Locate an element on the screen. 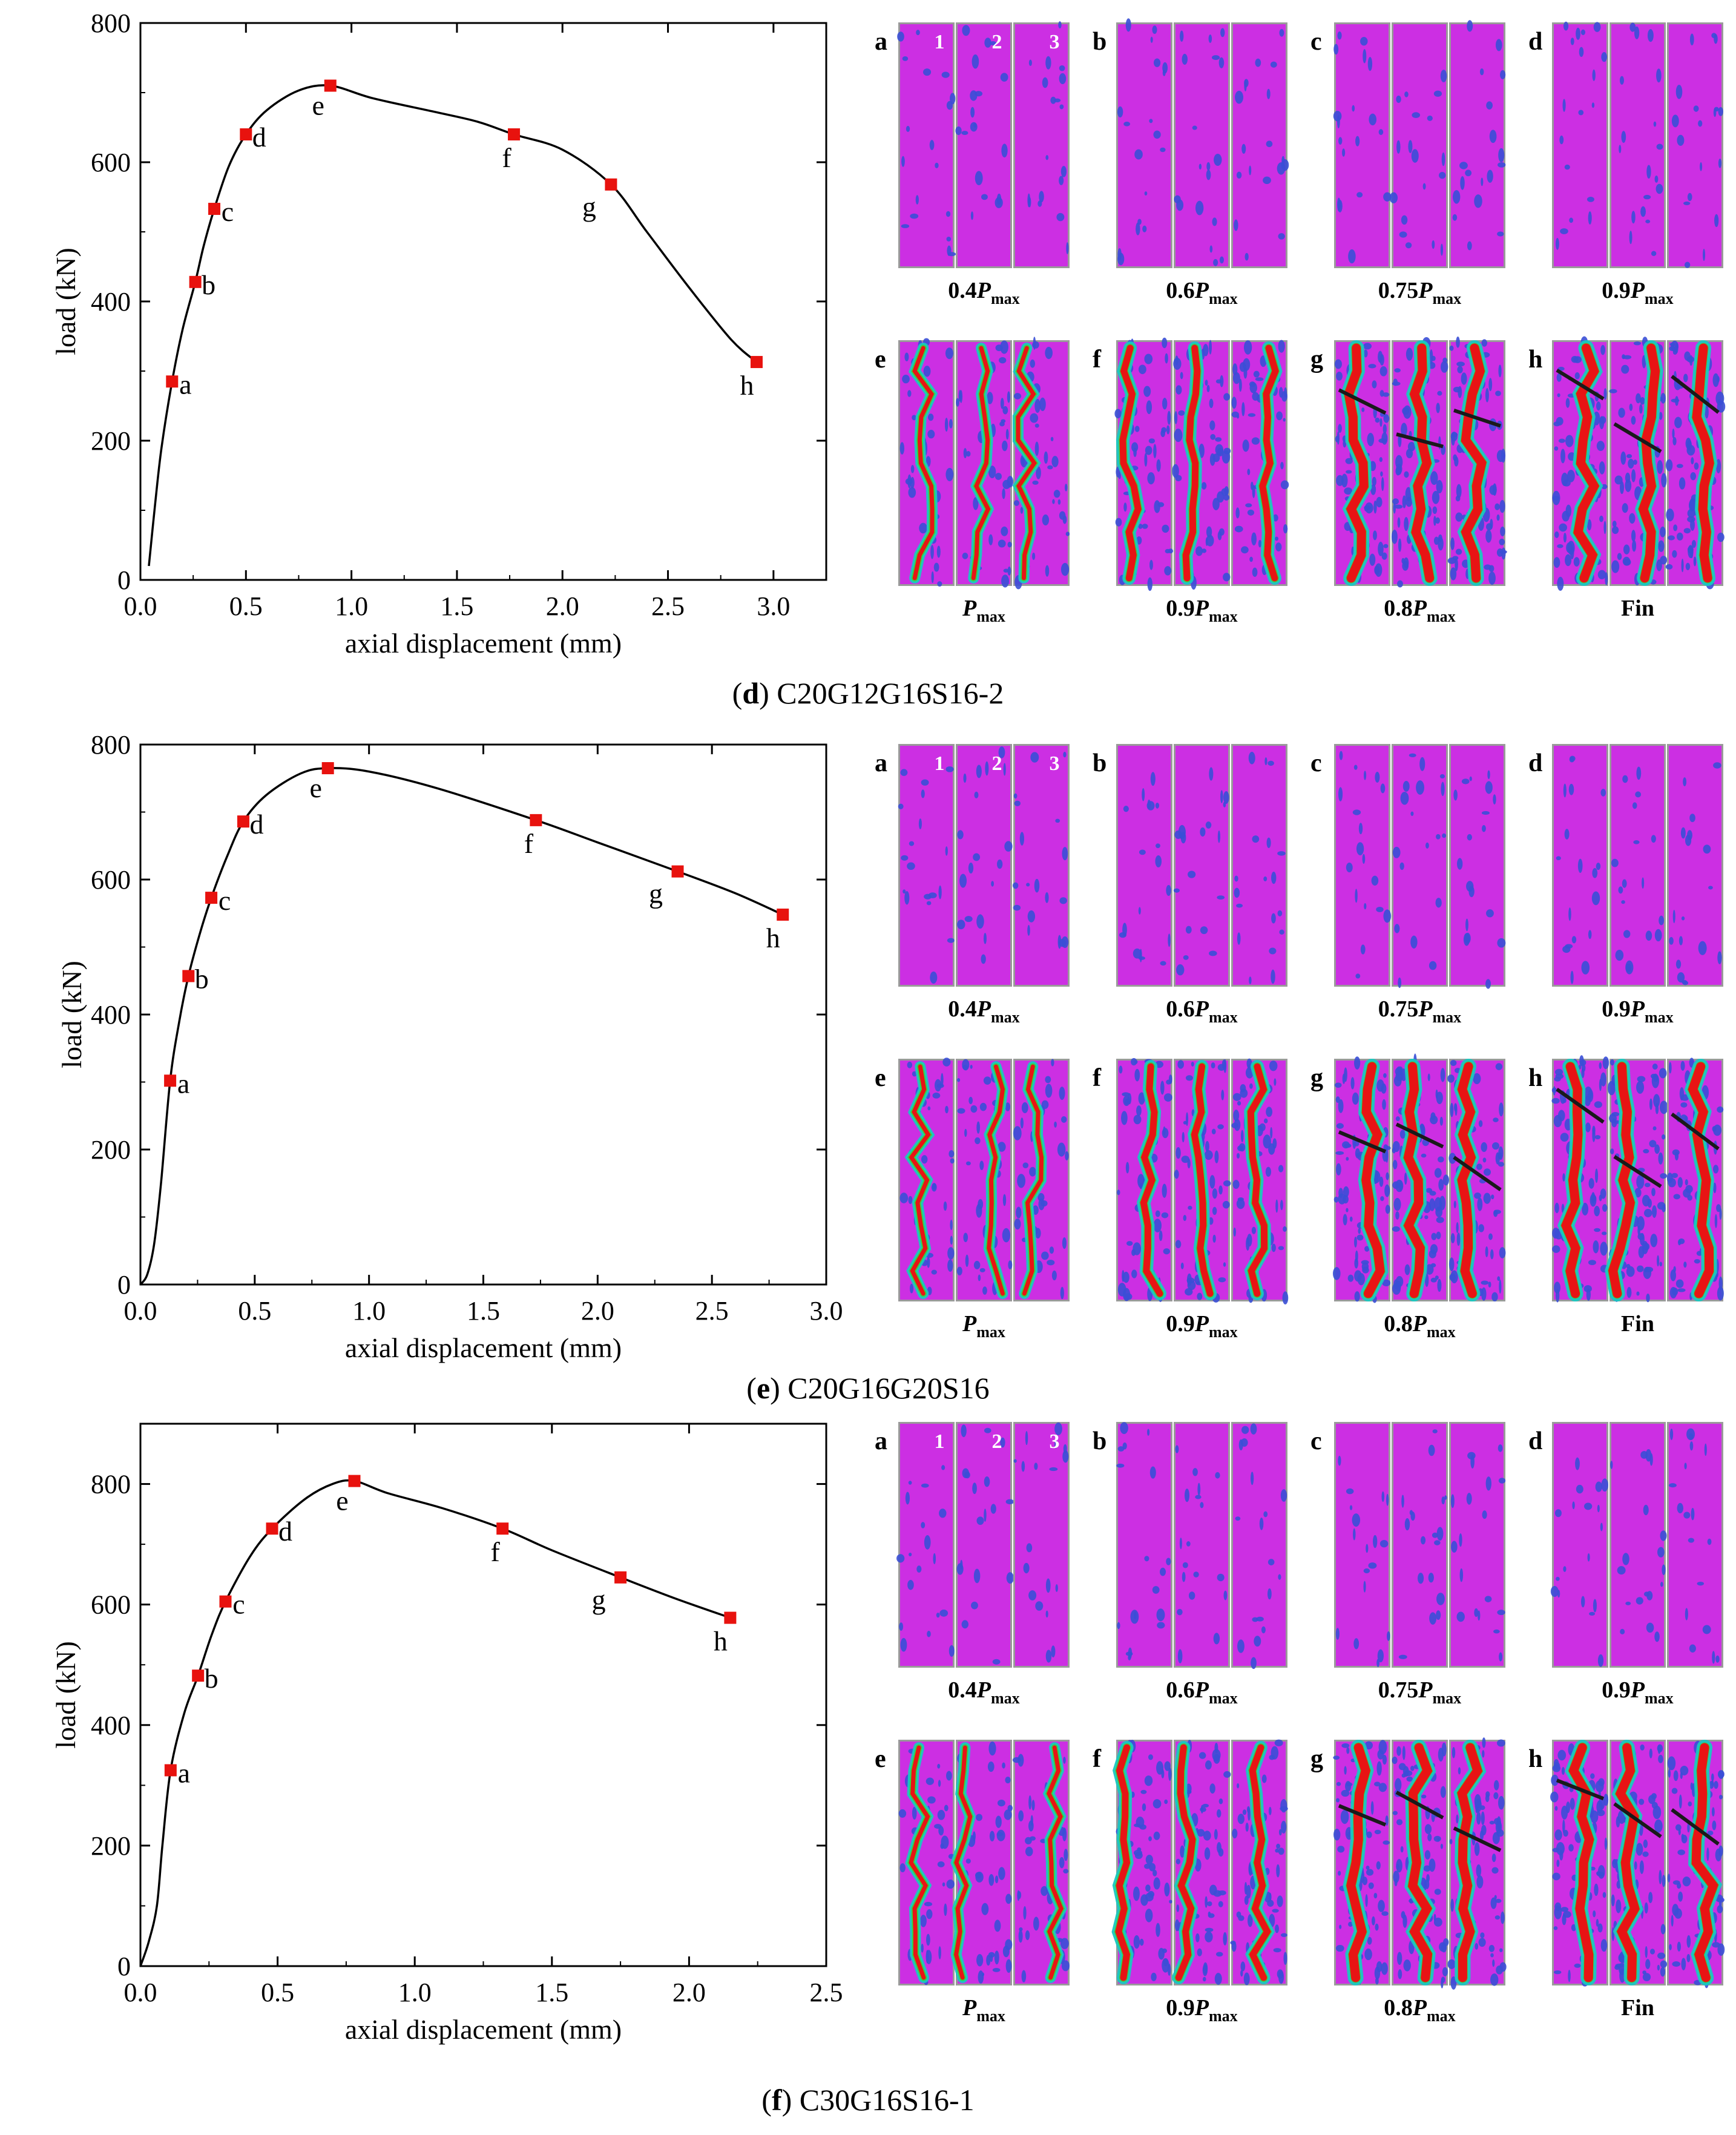 Image resolution: width=1736 pixels, height=2135 pixels. data-point-d is located at coordinates (246, 134).